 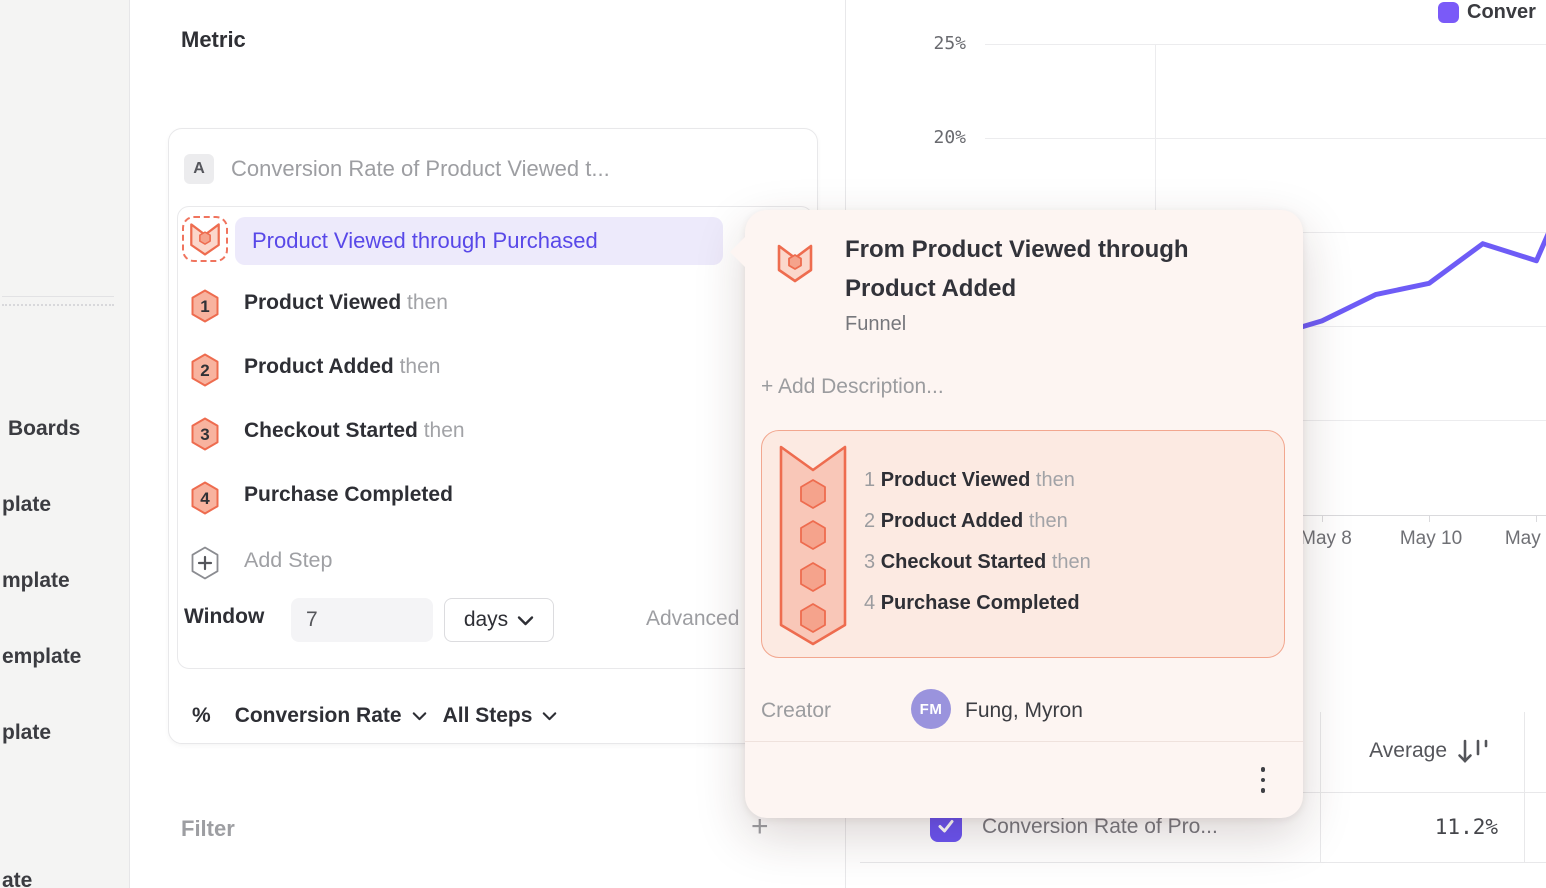 What do you see at coordinates (201, 715) in the screenshot?
I see `percent-symbol: %` at bounding box center [201, 715].